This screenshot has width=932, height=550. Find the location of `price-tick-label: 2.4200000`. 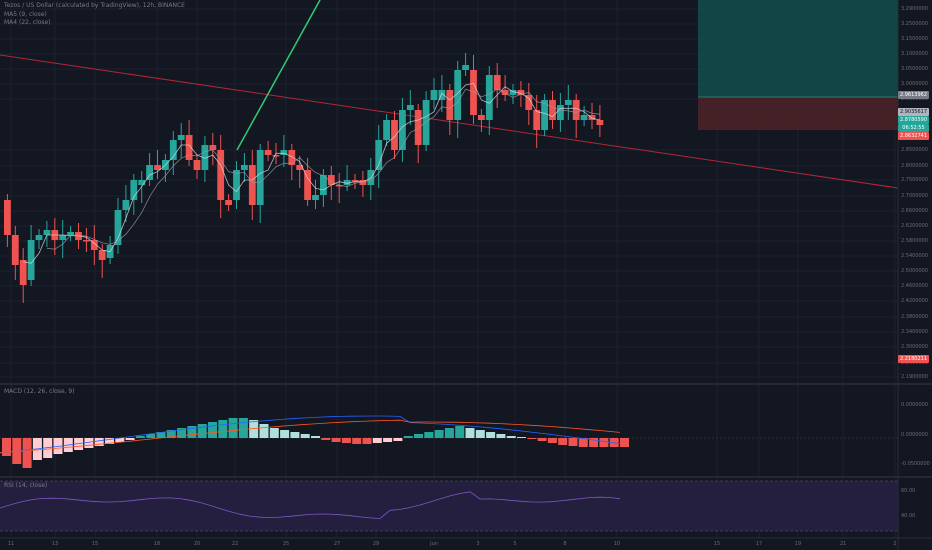

price-tick-label: 2.4200000 is located at coordinates (915, 301).